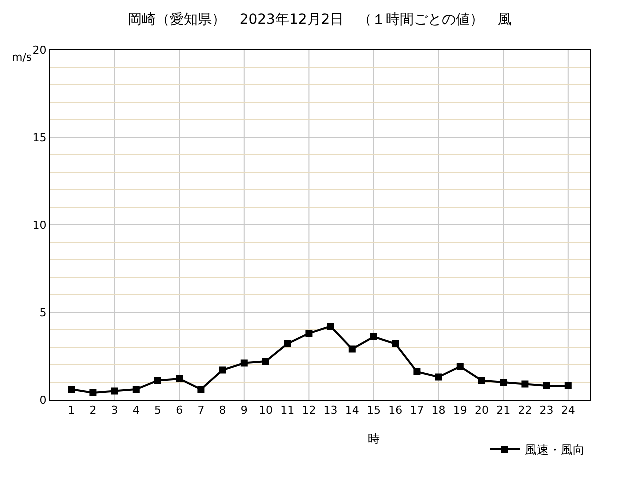  Describe the element at coordinates (93, 411) in the screenshot. I see `x-tick-label: 2` at that location.